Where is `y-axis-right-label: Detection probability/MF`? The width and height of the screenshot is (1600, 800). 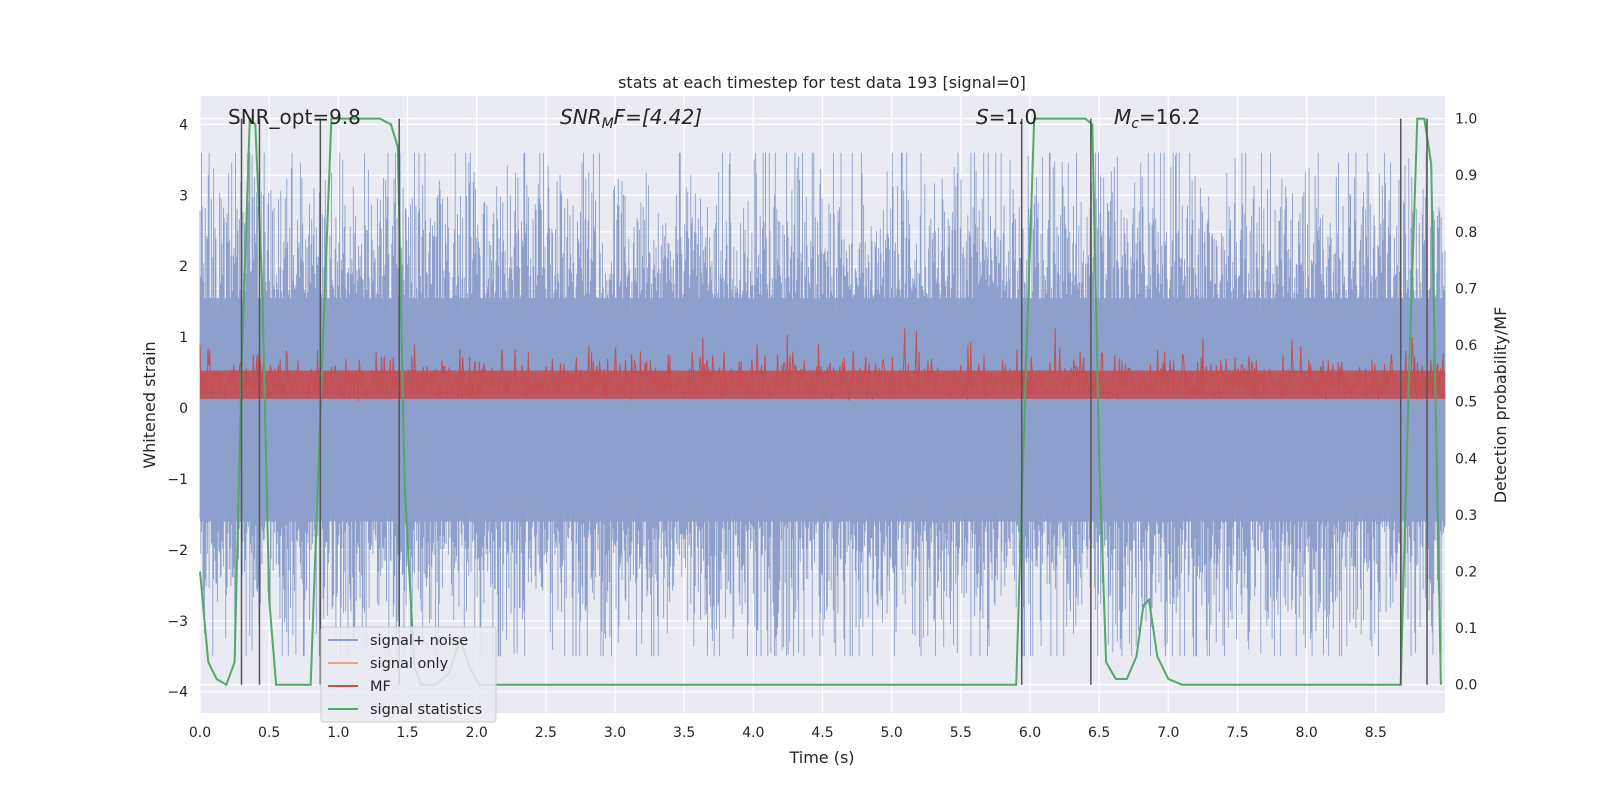
y-axis-right-label: Detection probability/MF is located at coordinates (1500, 405).